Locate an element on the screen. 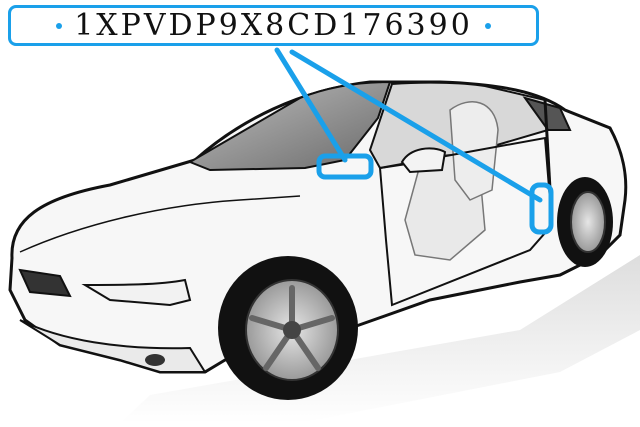 Image resolution: width=640 pixels, height=427 pixels. front-hub is located at coordinates (292, 330).